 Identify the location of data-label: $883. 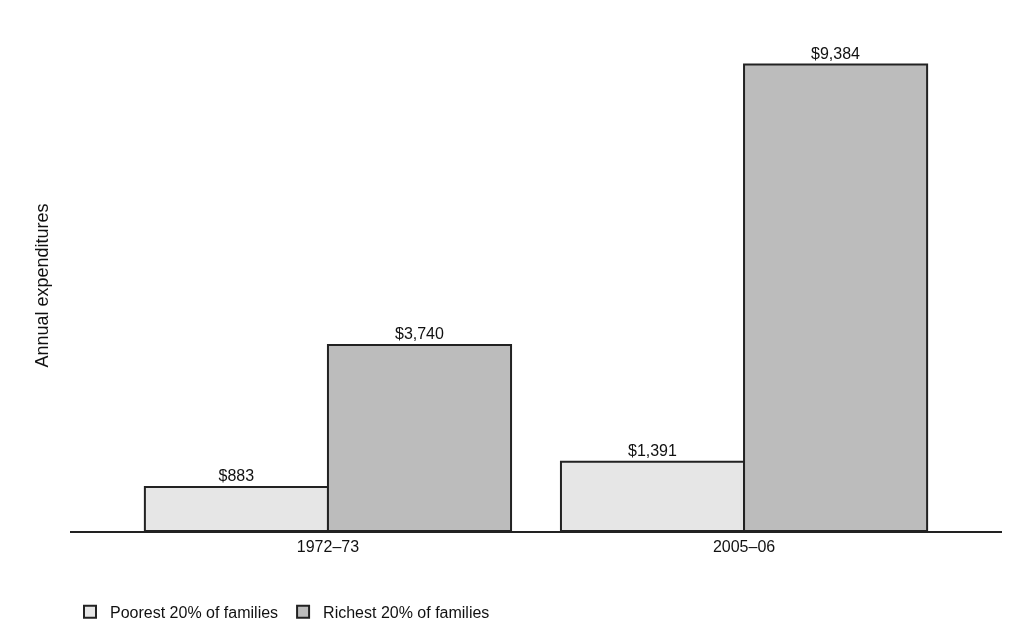
(236, 476).